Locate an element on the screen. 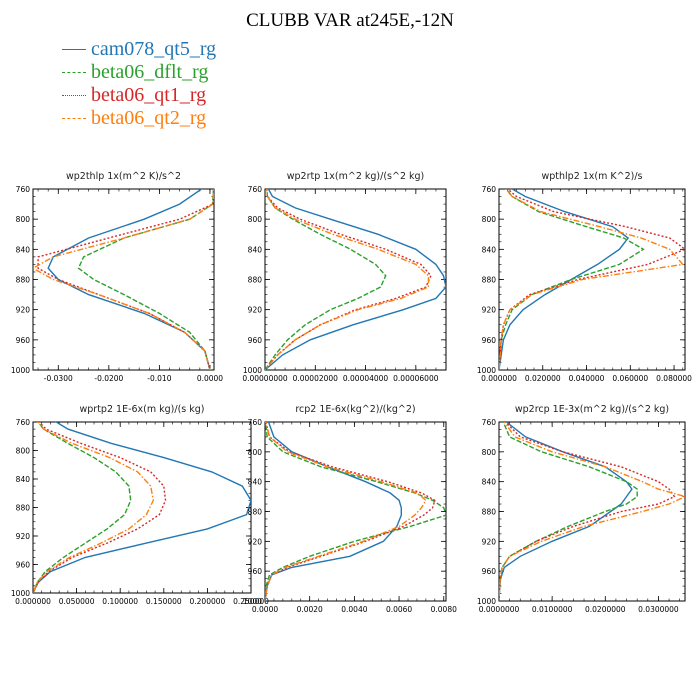  subplot-title: wp2thlp 1x(m^2 K)/s^2 is located at coordinates (123, 176).